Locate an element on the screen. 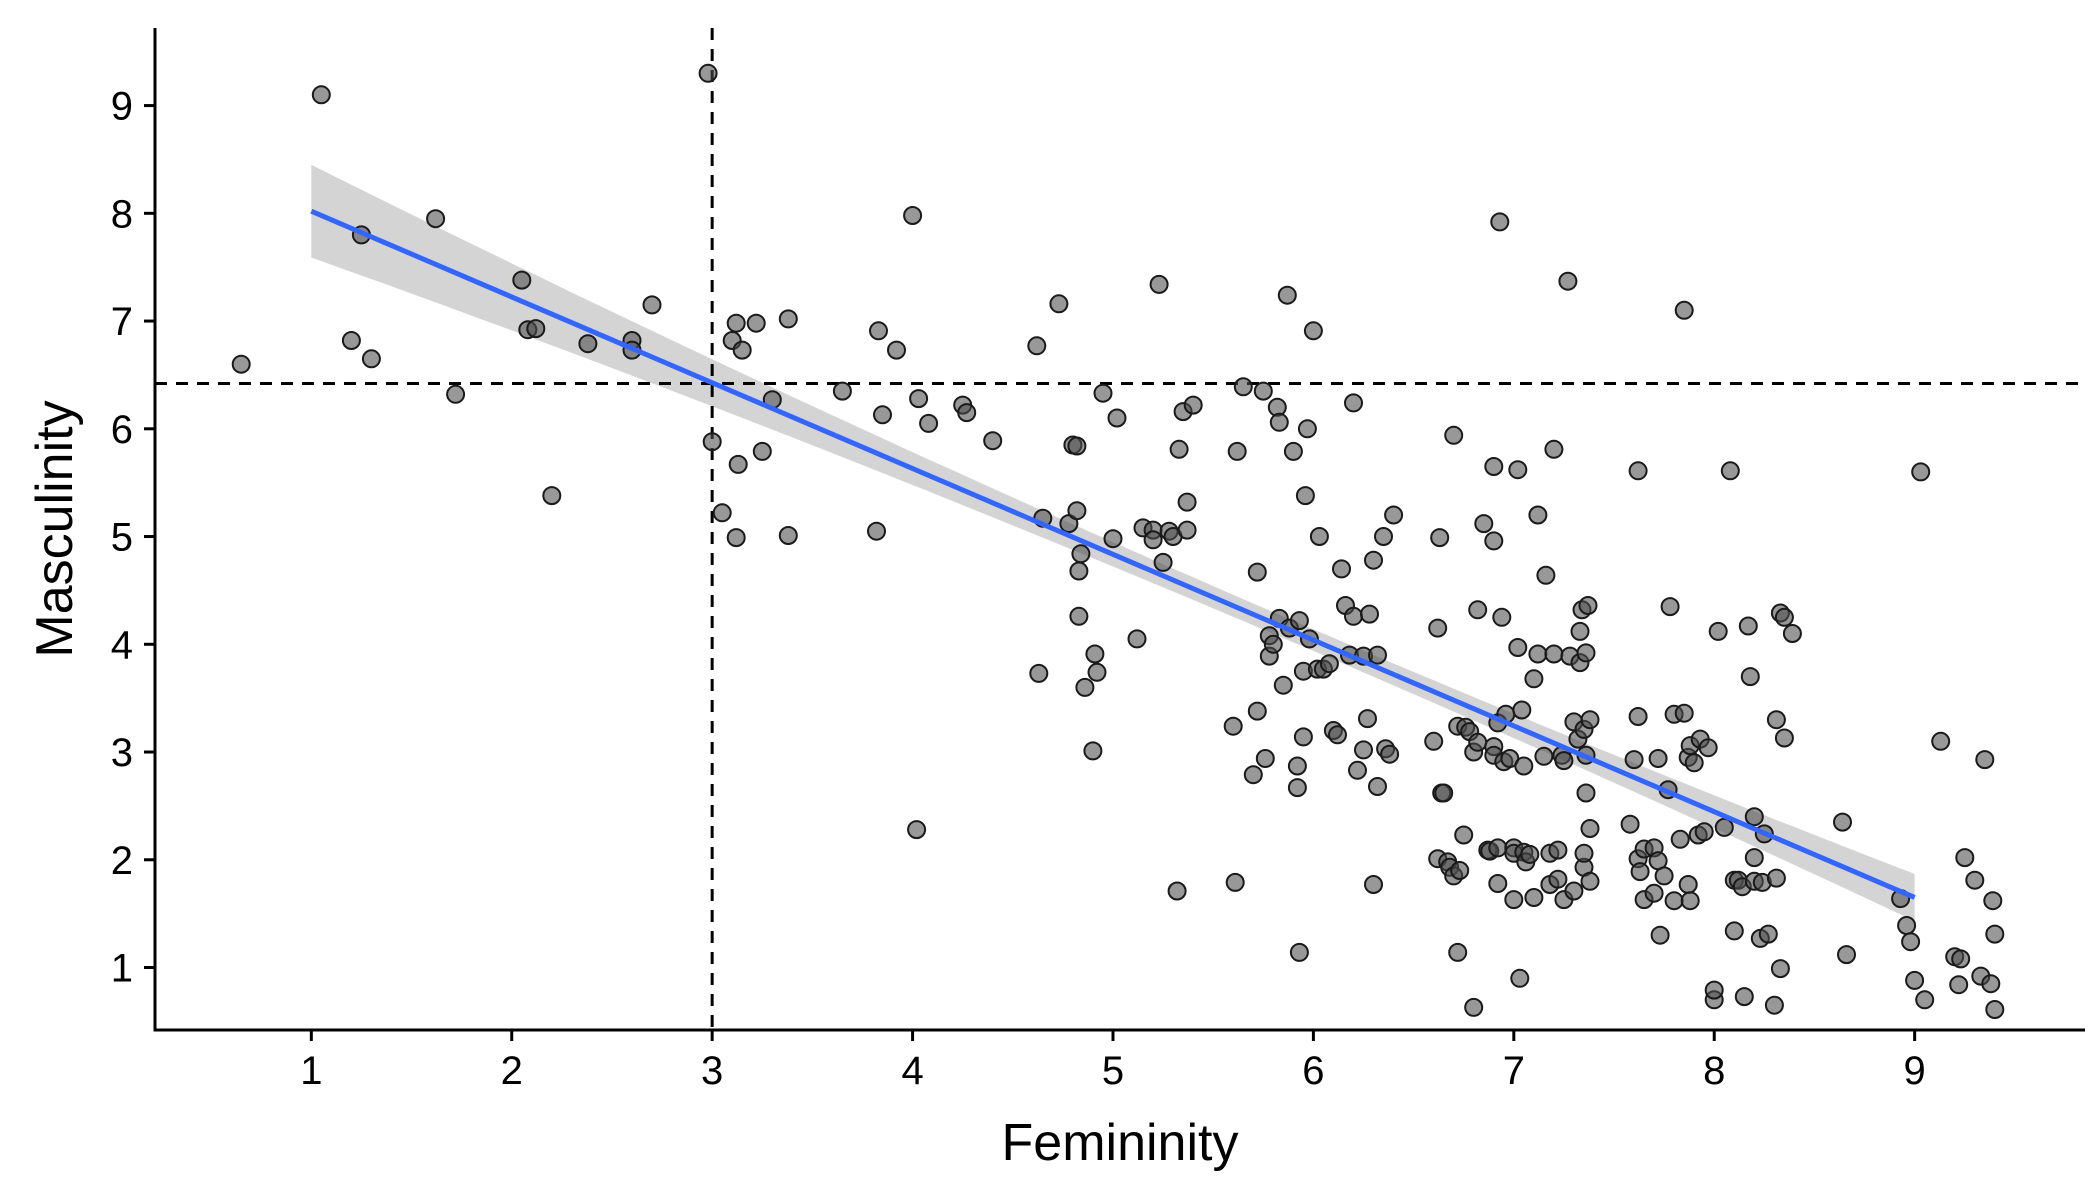 The height and width of the screenshot is (1200, 2100). x-tick-label: 2 is located at coordinates (512, 1071).